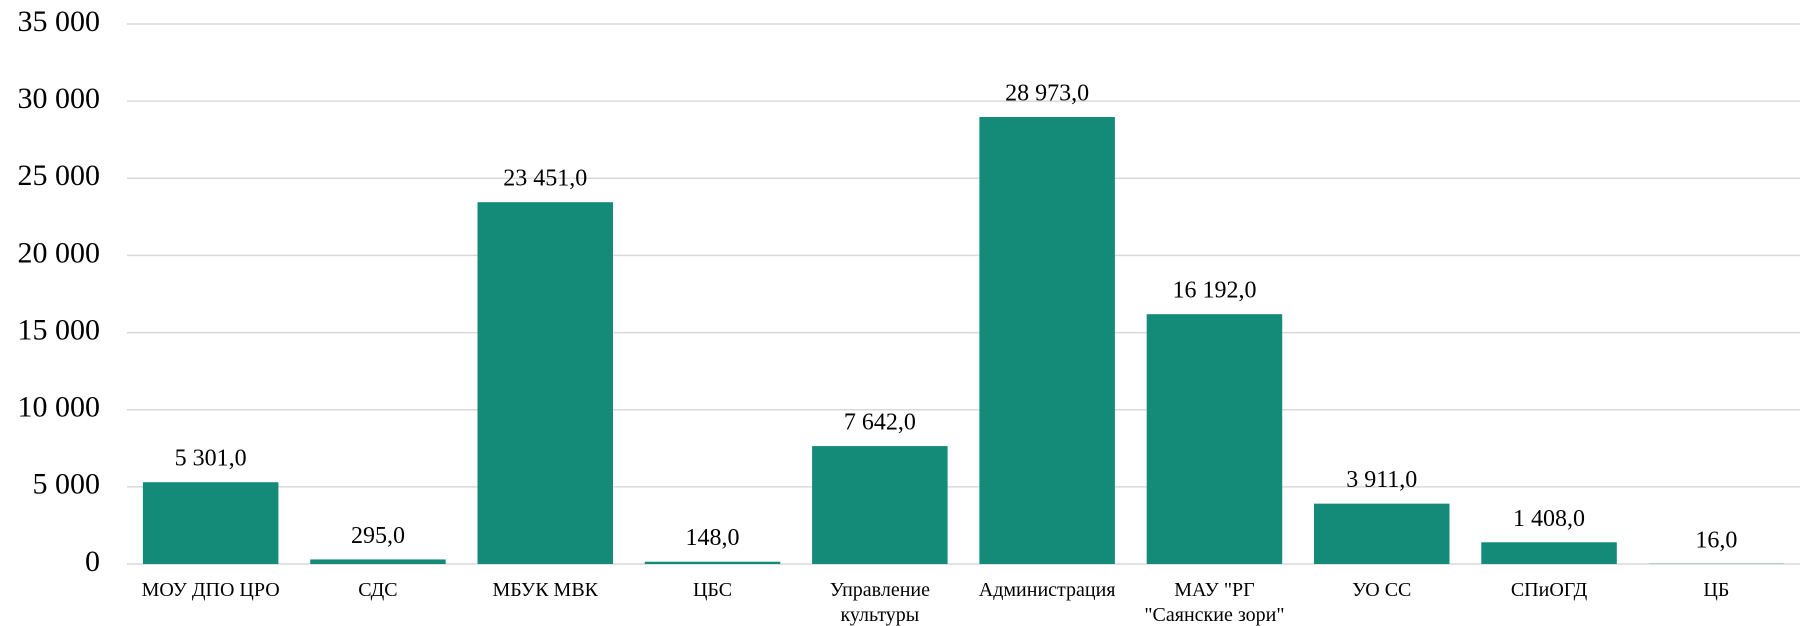 The image size is (1800, 626). I want to click on x-tick-label: УО СС, so click(1382, 590).